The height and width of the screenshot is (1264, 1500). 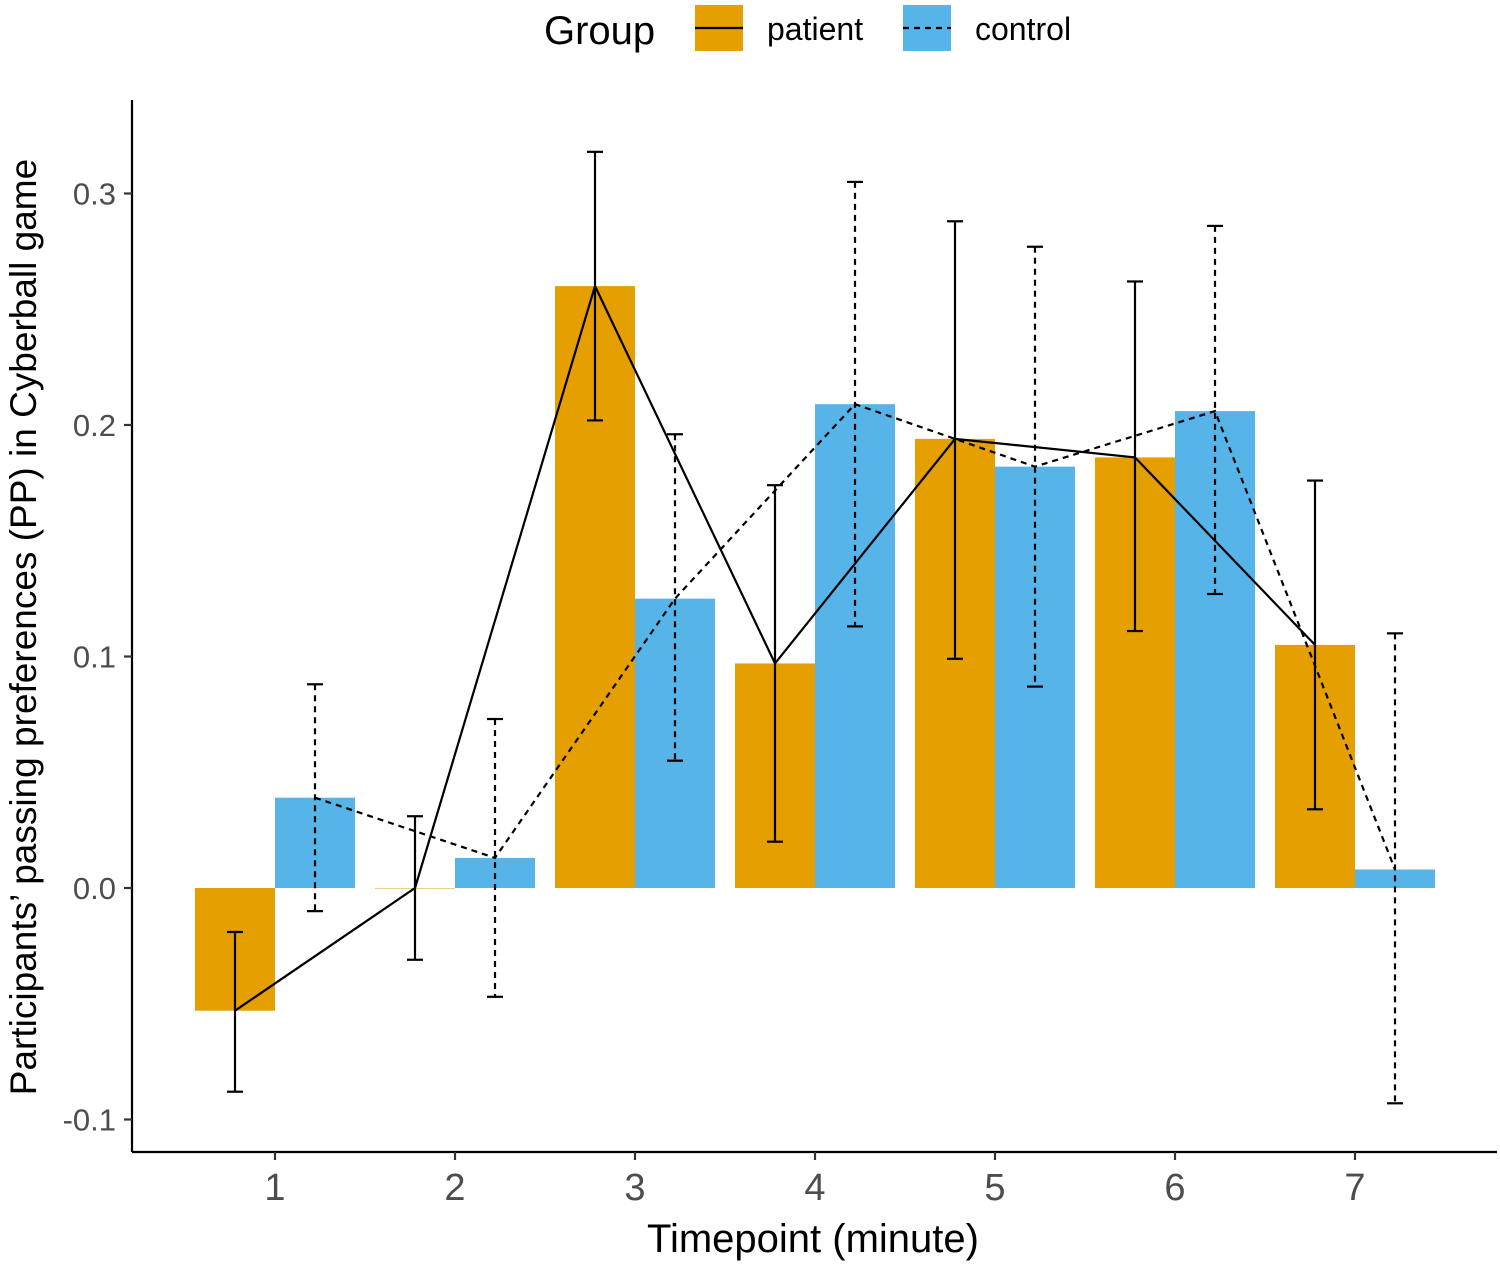 I want to click on x-axis-title: Timepoint (minute), so click(x=813, y=1239).